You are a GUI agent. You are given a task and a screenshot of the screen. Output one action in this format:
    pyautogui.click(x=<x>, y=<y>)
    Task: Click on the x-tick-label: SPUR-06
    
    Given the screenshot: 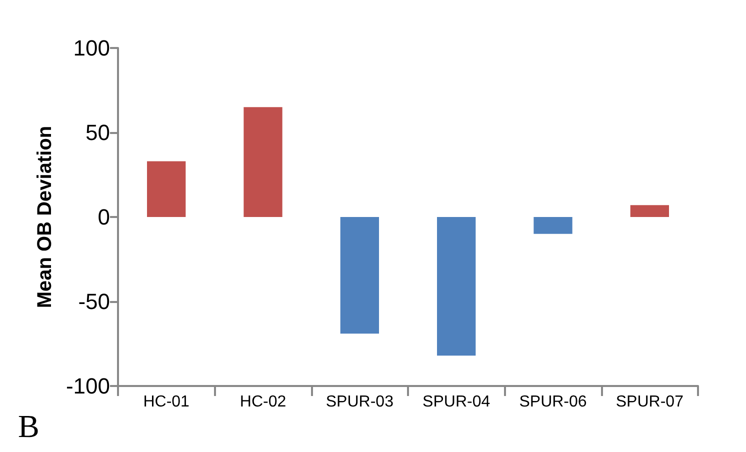 What is the action you would take?
    pyautogui.click(x=553, y=402)
    